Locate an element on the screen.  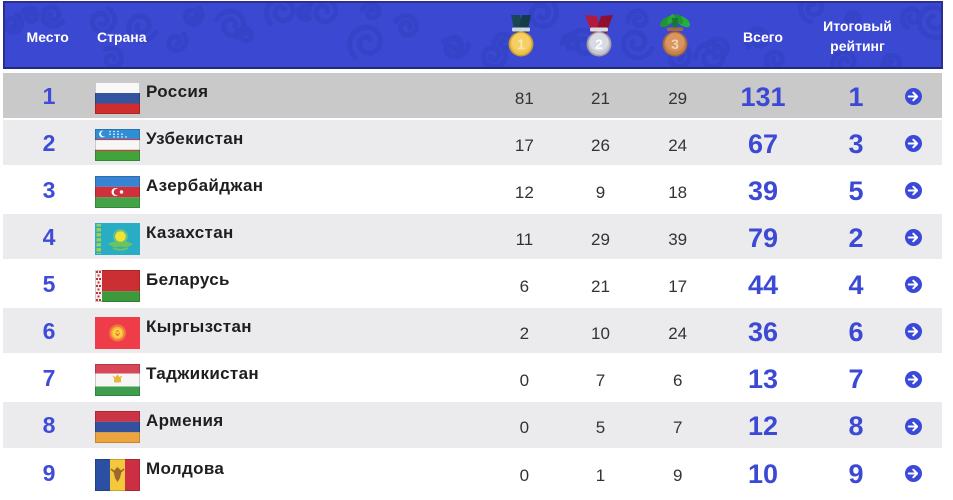
svg-text: 1 is located at coordinates (521, 44).